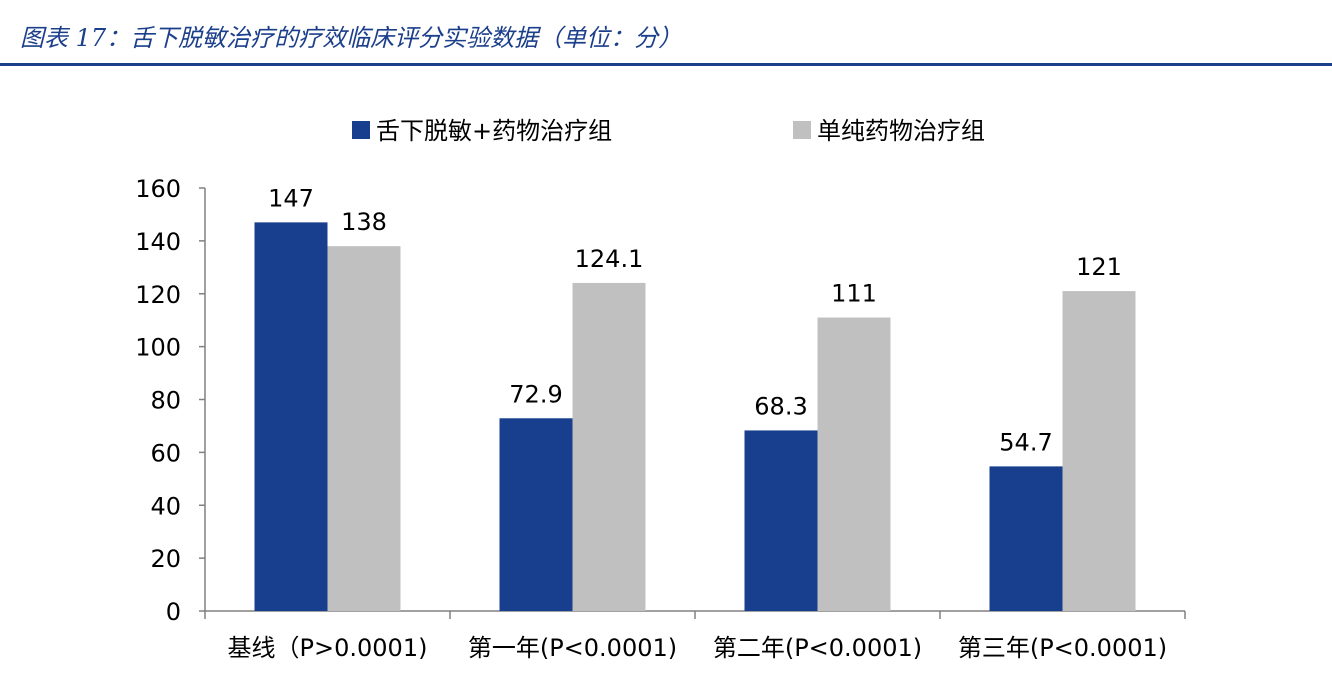 The width and height of the screenshot is (1332, 682). Describe the element at coordinates (1099, 267) in the screenshot. I see `data-label-series-2: 121` at that location.